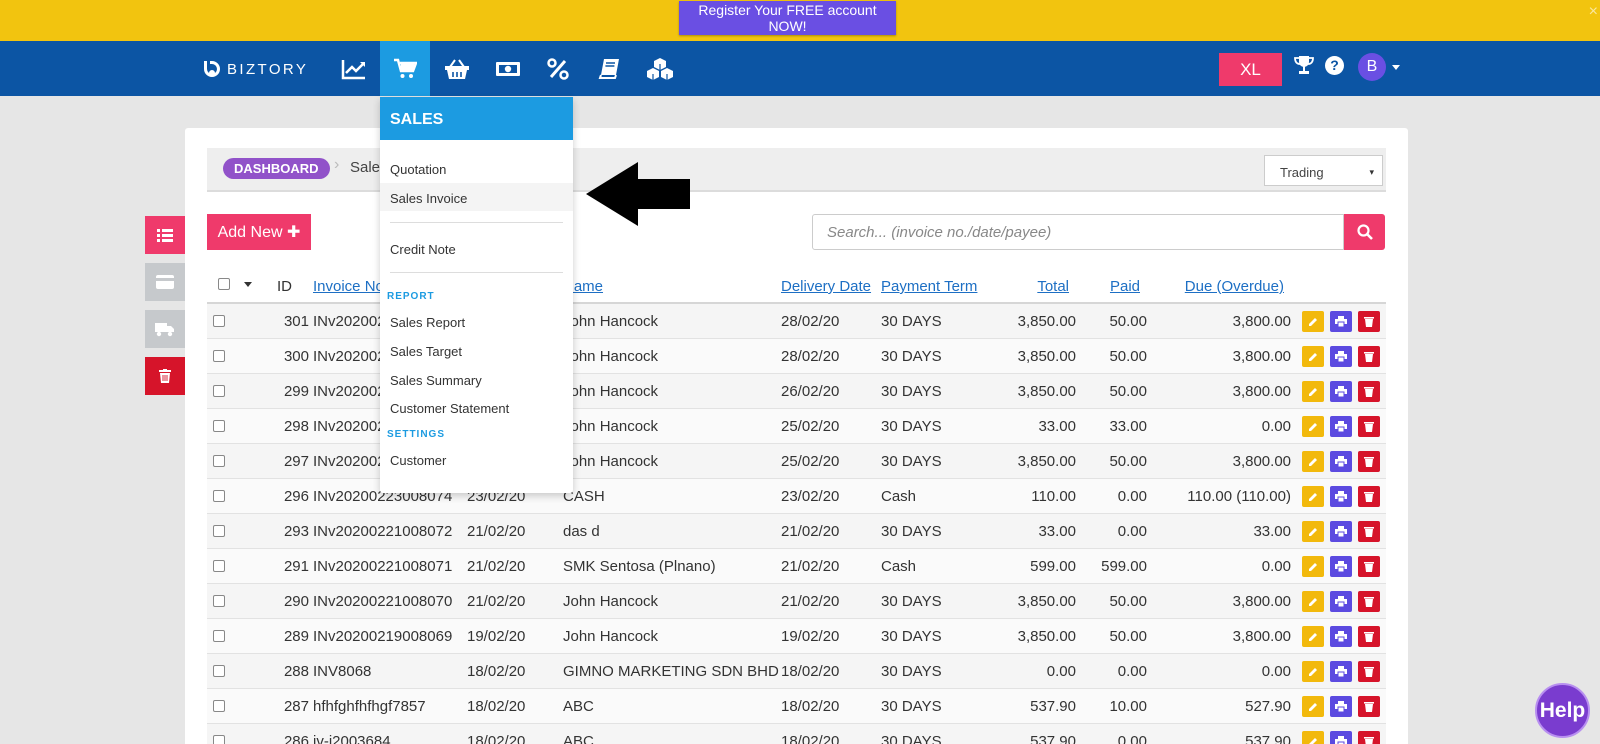 The image size is (1600, 744). What do you see at coordinates (418, 460) in the screenshot?
I see `menu-item-customer: Customer` at bounding box center [418, 460].